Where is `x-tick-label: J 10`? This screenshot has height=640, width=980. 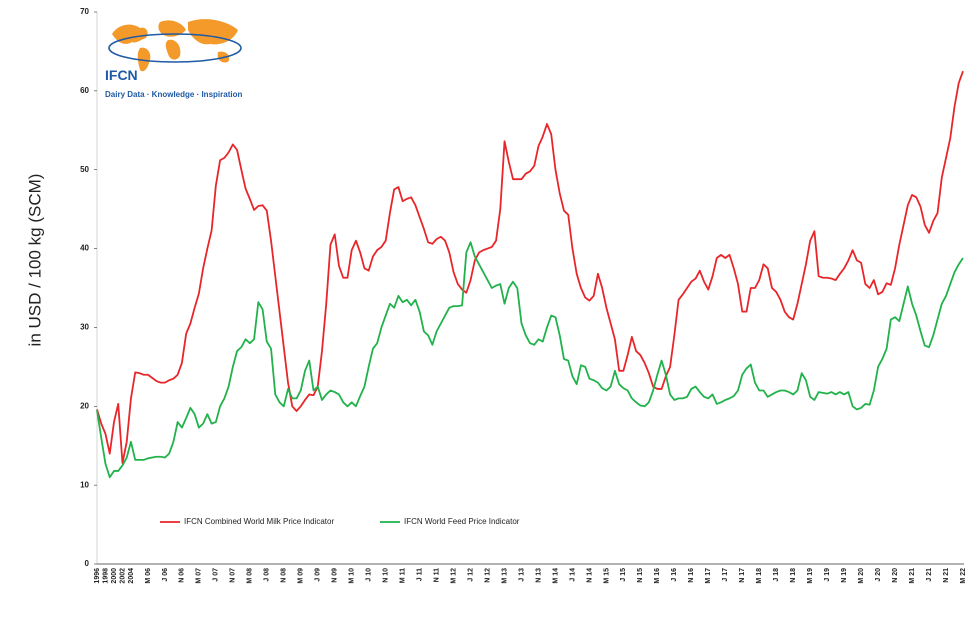
x-tick-label: J 10 is located at coordinates (369, 575).